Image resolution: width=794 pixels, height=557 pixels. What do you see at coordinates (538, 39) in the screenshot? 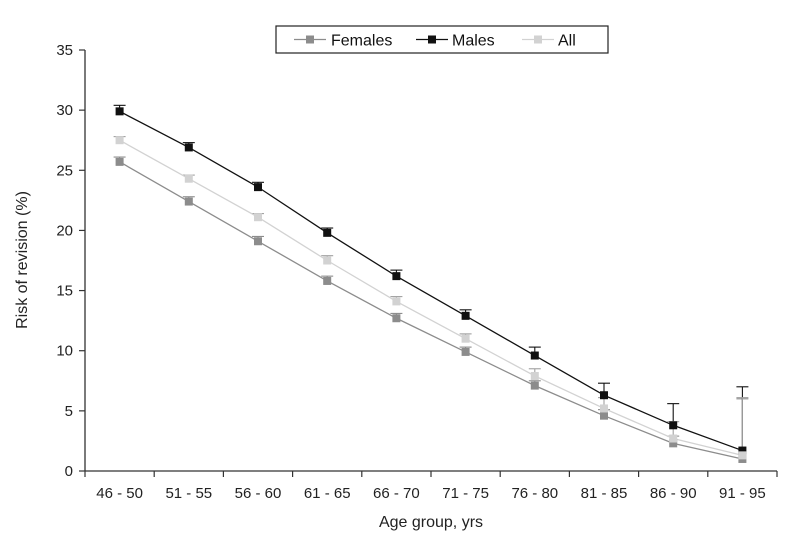
I see `legend-all-marker` at bounding box center [538, 39].